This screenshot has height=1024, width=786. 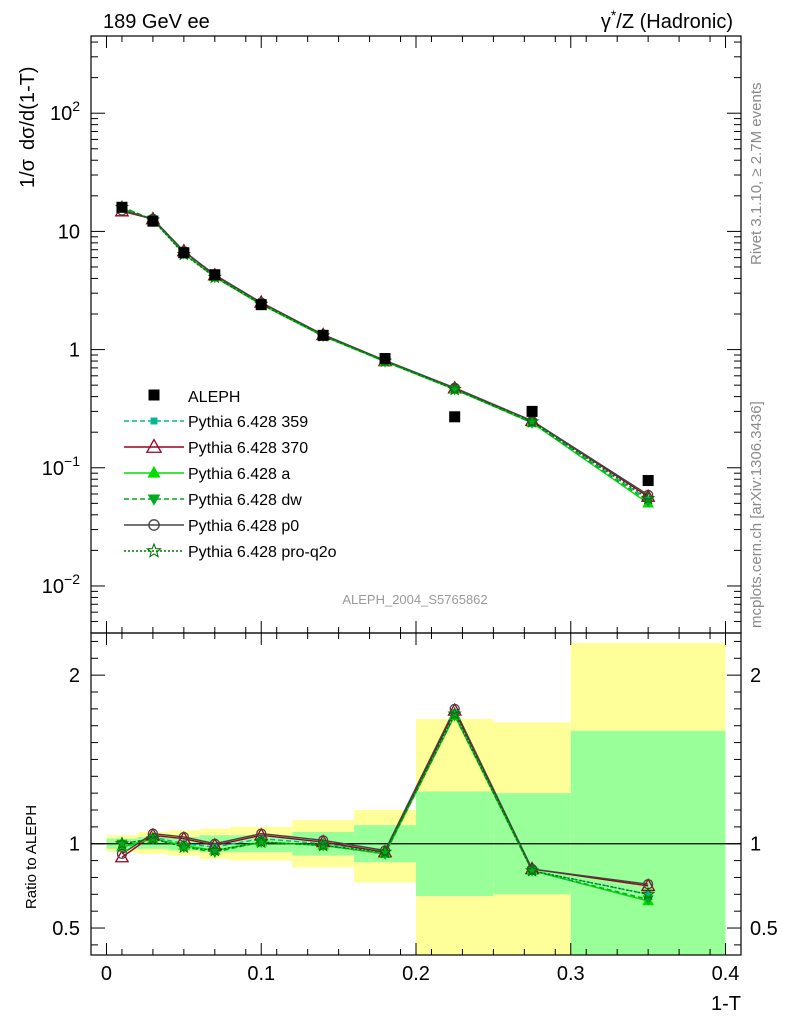 What do you see at coordinates (154, 471) in the screenshot?
I see `legend-marker-pa` at bounding box center [154, 471].